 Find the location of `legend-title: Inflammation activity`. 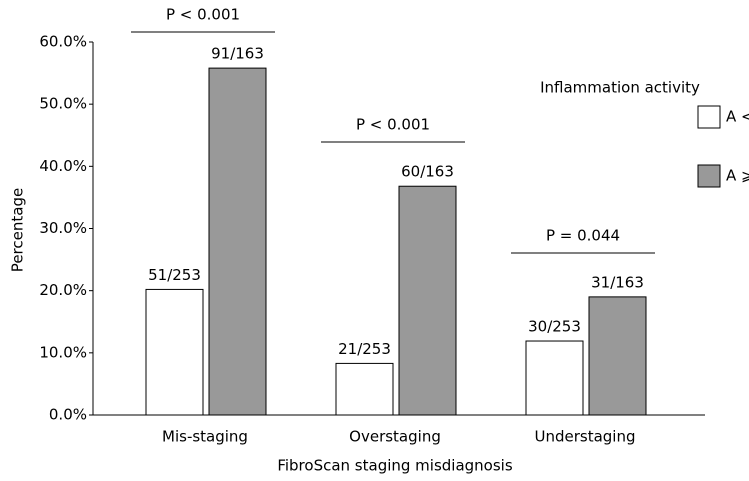

legend-title: Inflammation activity is located at coordinates (620, 88).